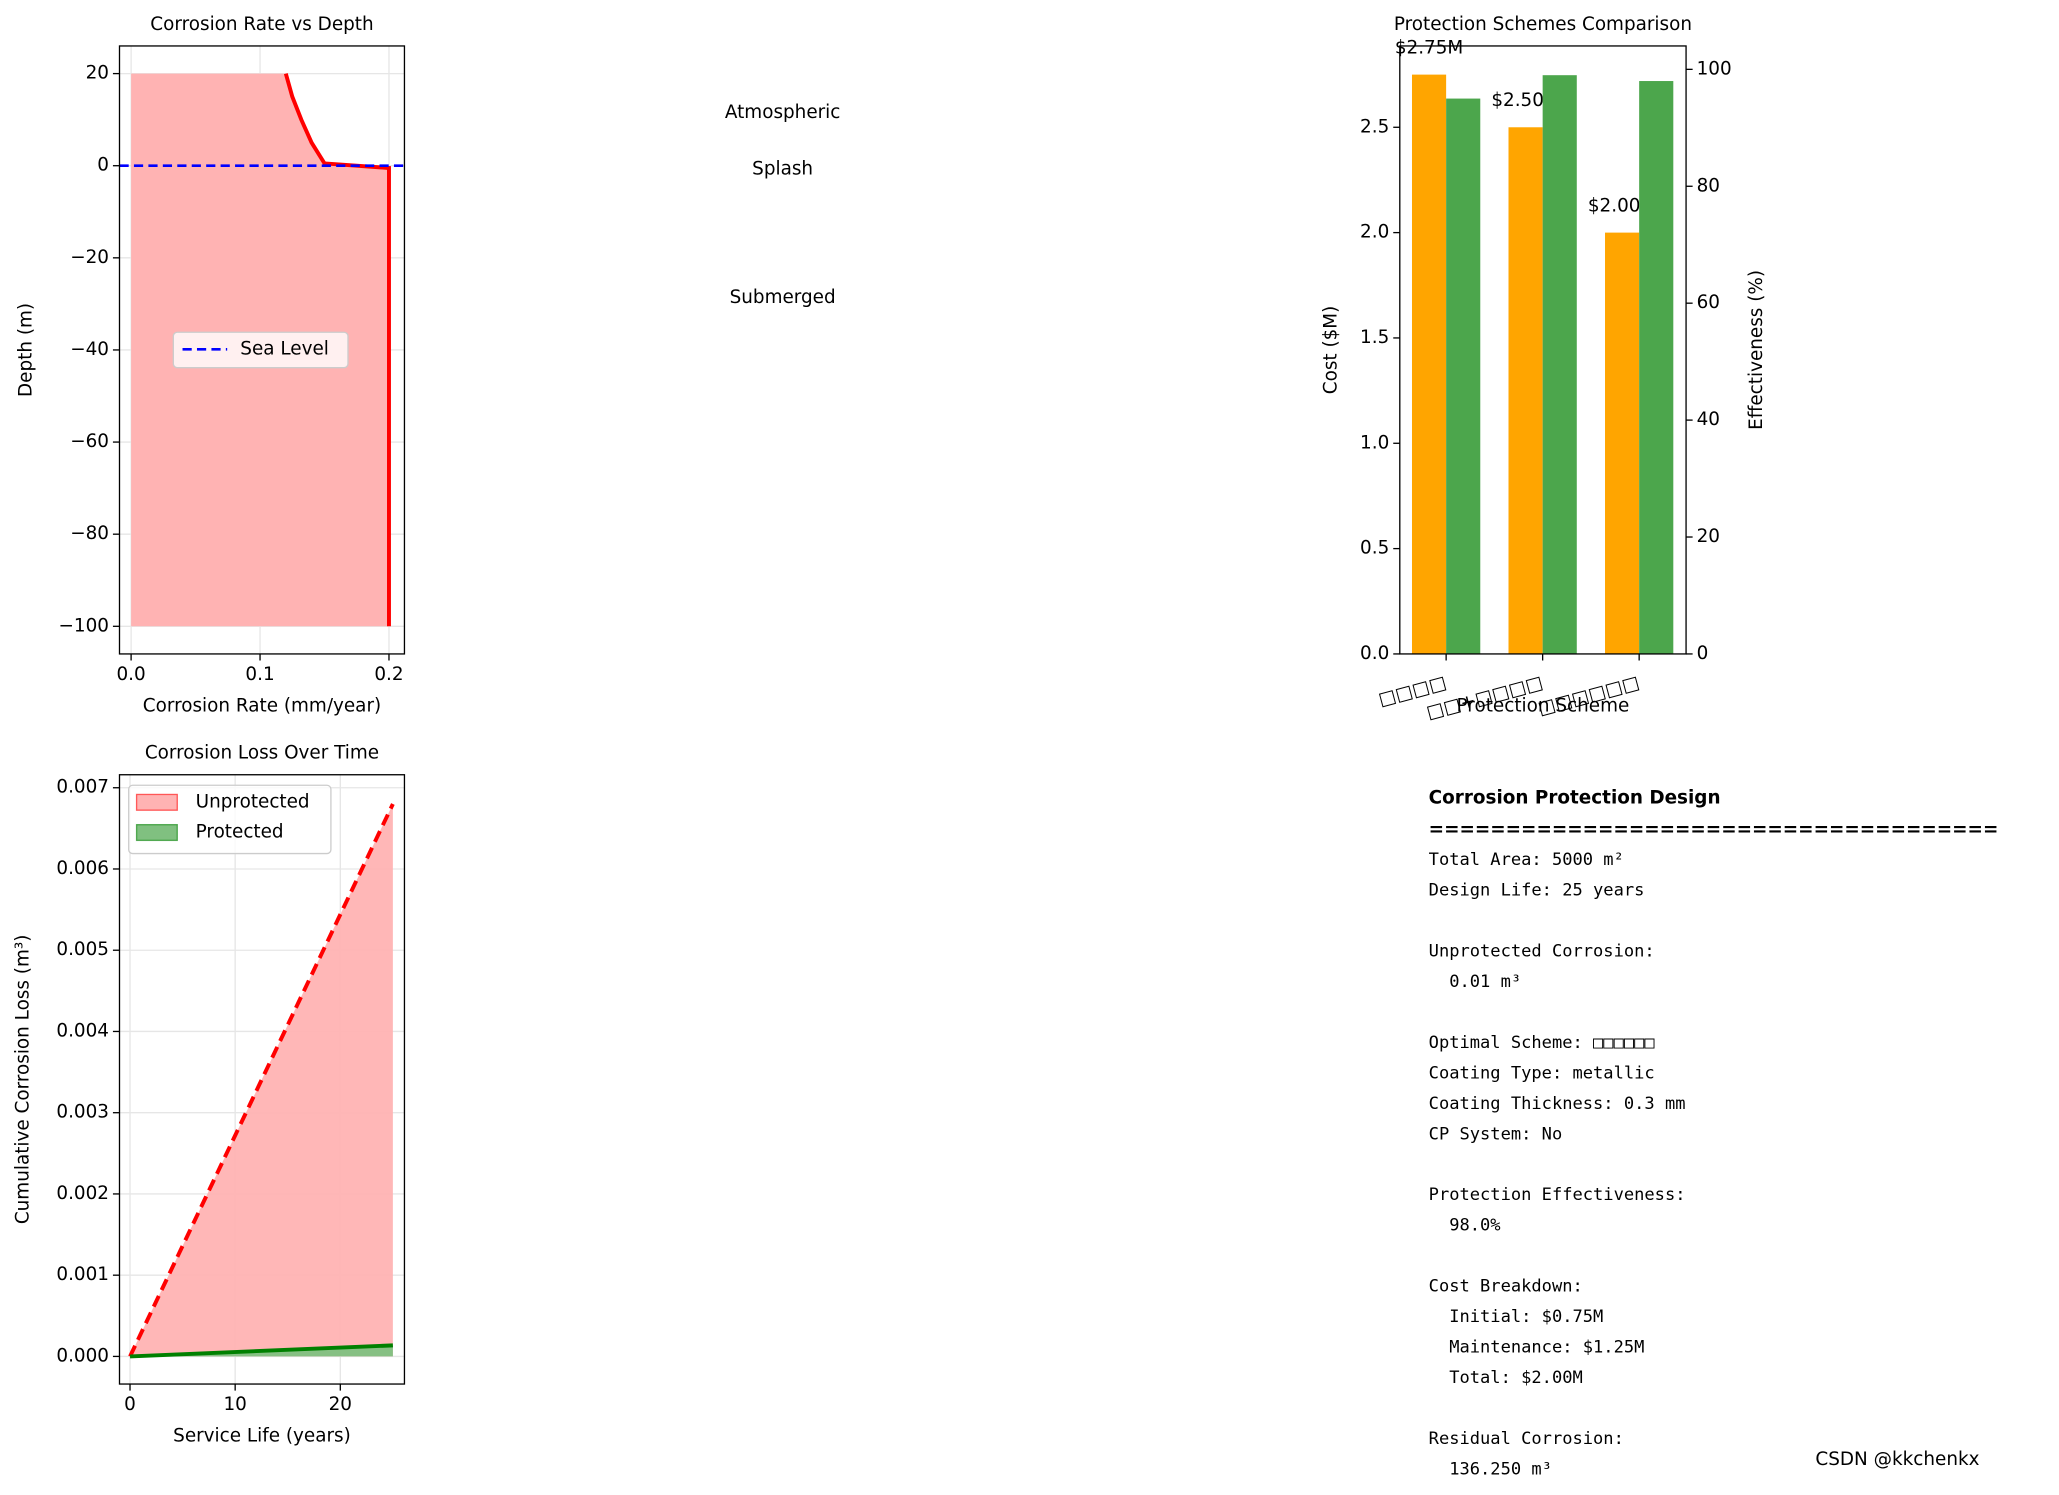  I want to click on summary-line: Coating Thickness: 0.3 mm, so click(1557, 1104).